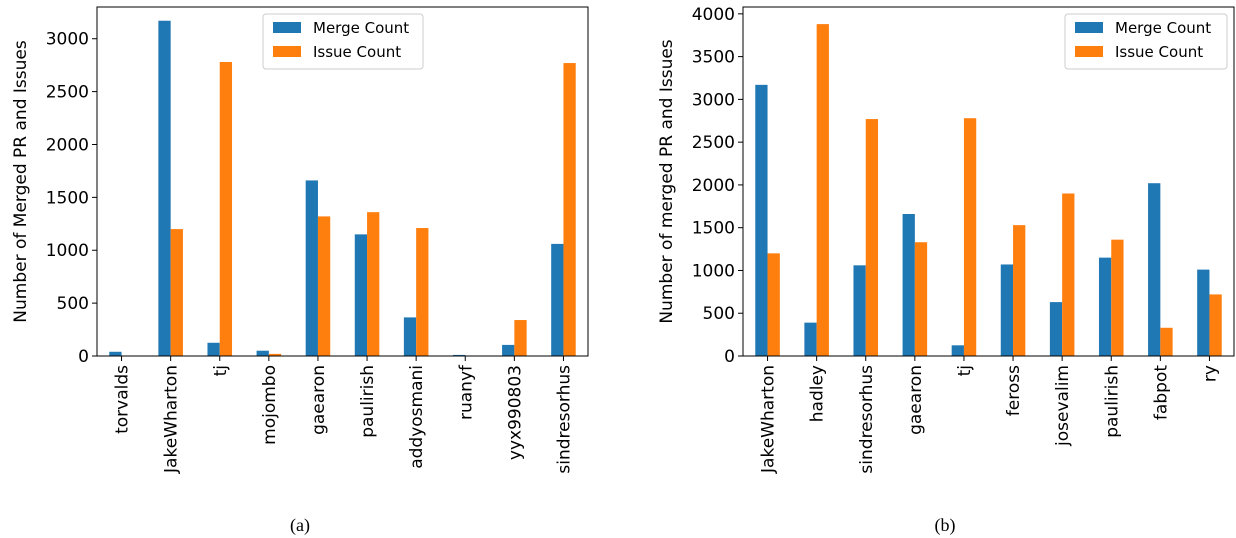  What do you see at coordinates (667, 181) in the screenshot?
I see `y-axis-label: Number of merged PR and Issues` at bounding box center [667, 181].